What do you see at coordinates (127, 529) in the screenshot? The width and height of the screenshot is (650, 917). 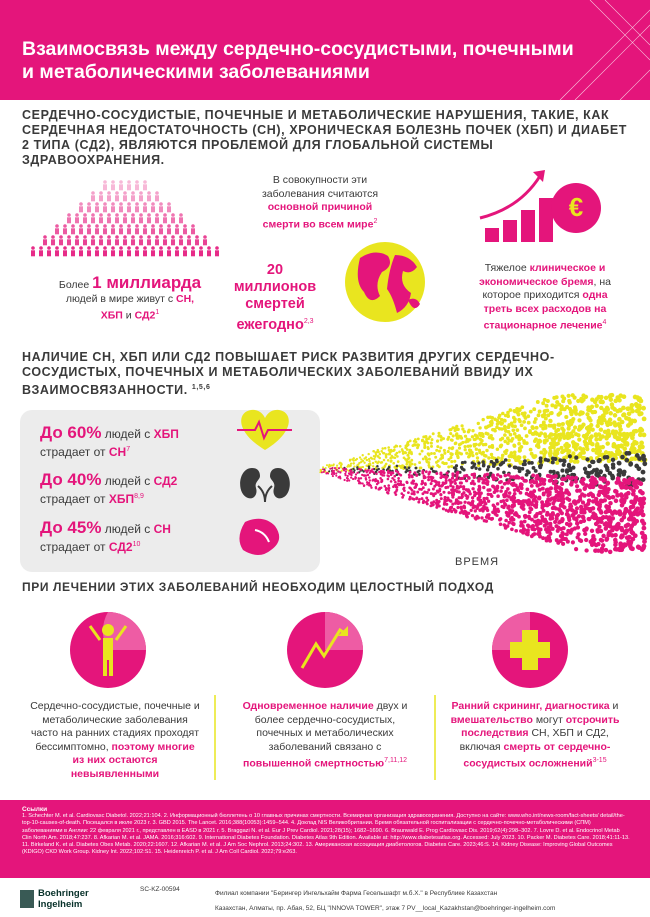 I see `text: людей с` at bounding box center [127, 529].